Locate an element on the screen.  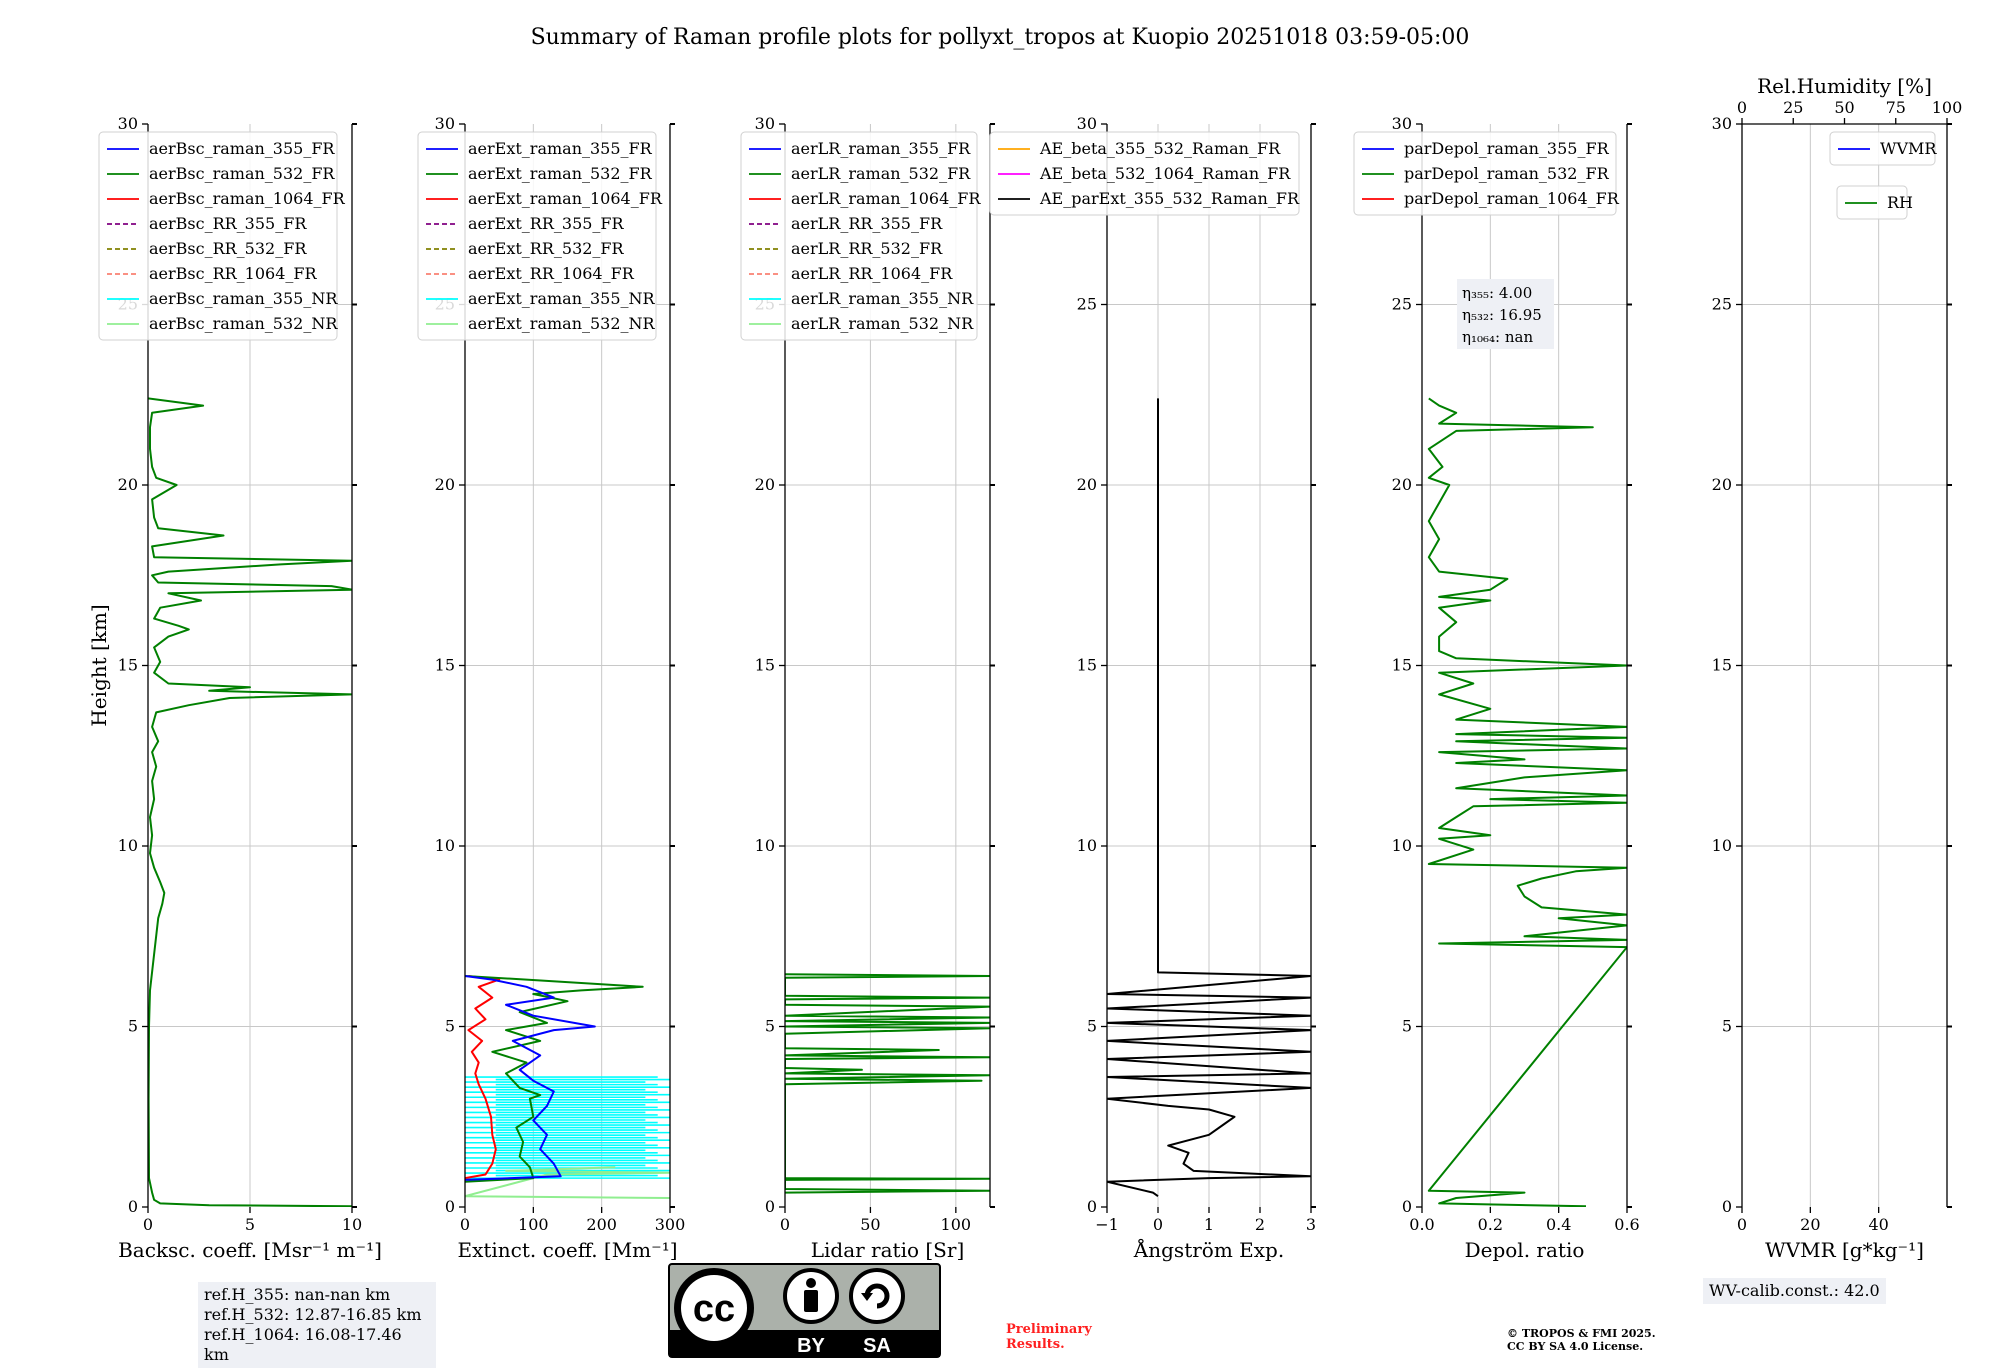
top-x-tick-label: 25 is located at coordinates (1793, 107).